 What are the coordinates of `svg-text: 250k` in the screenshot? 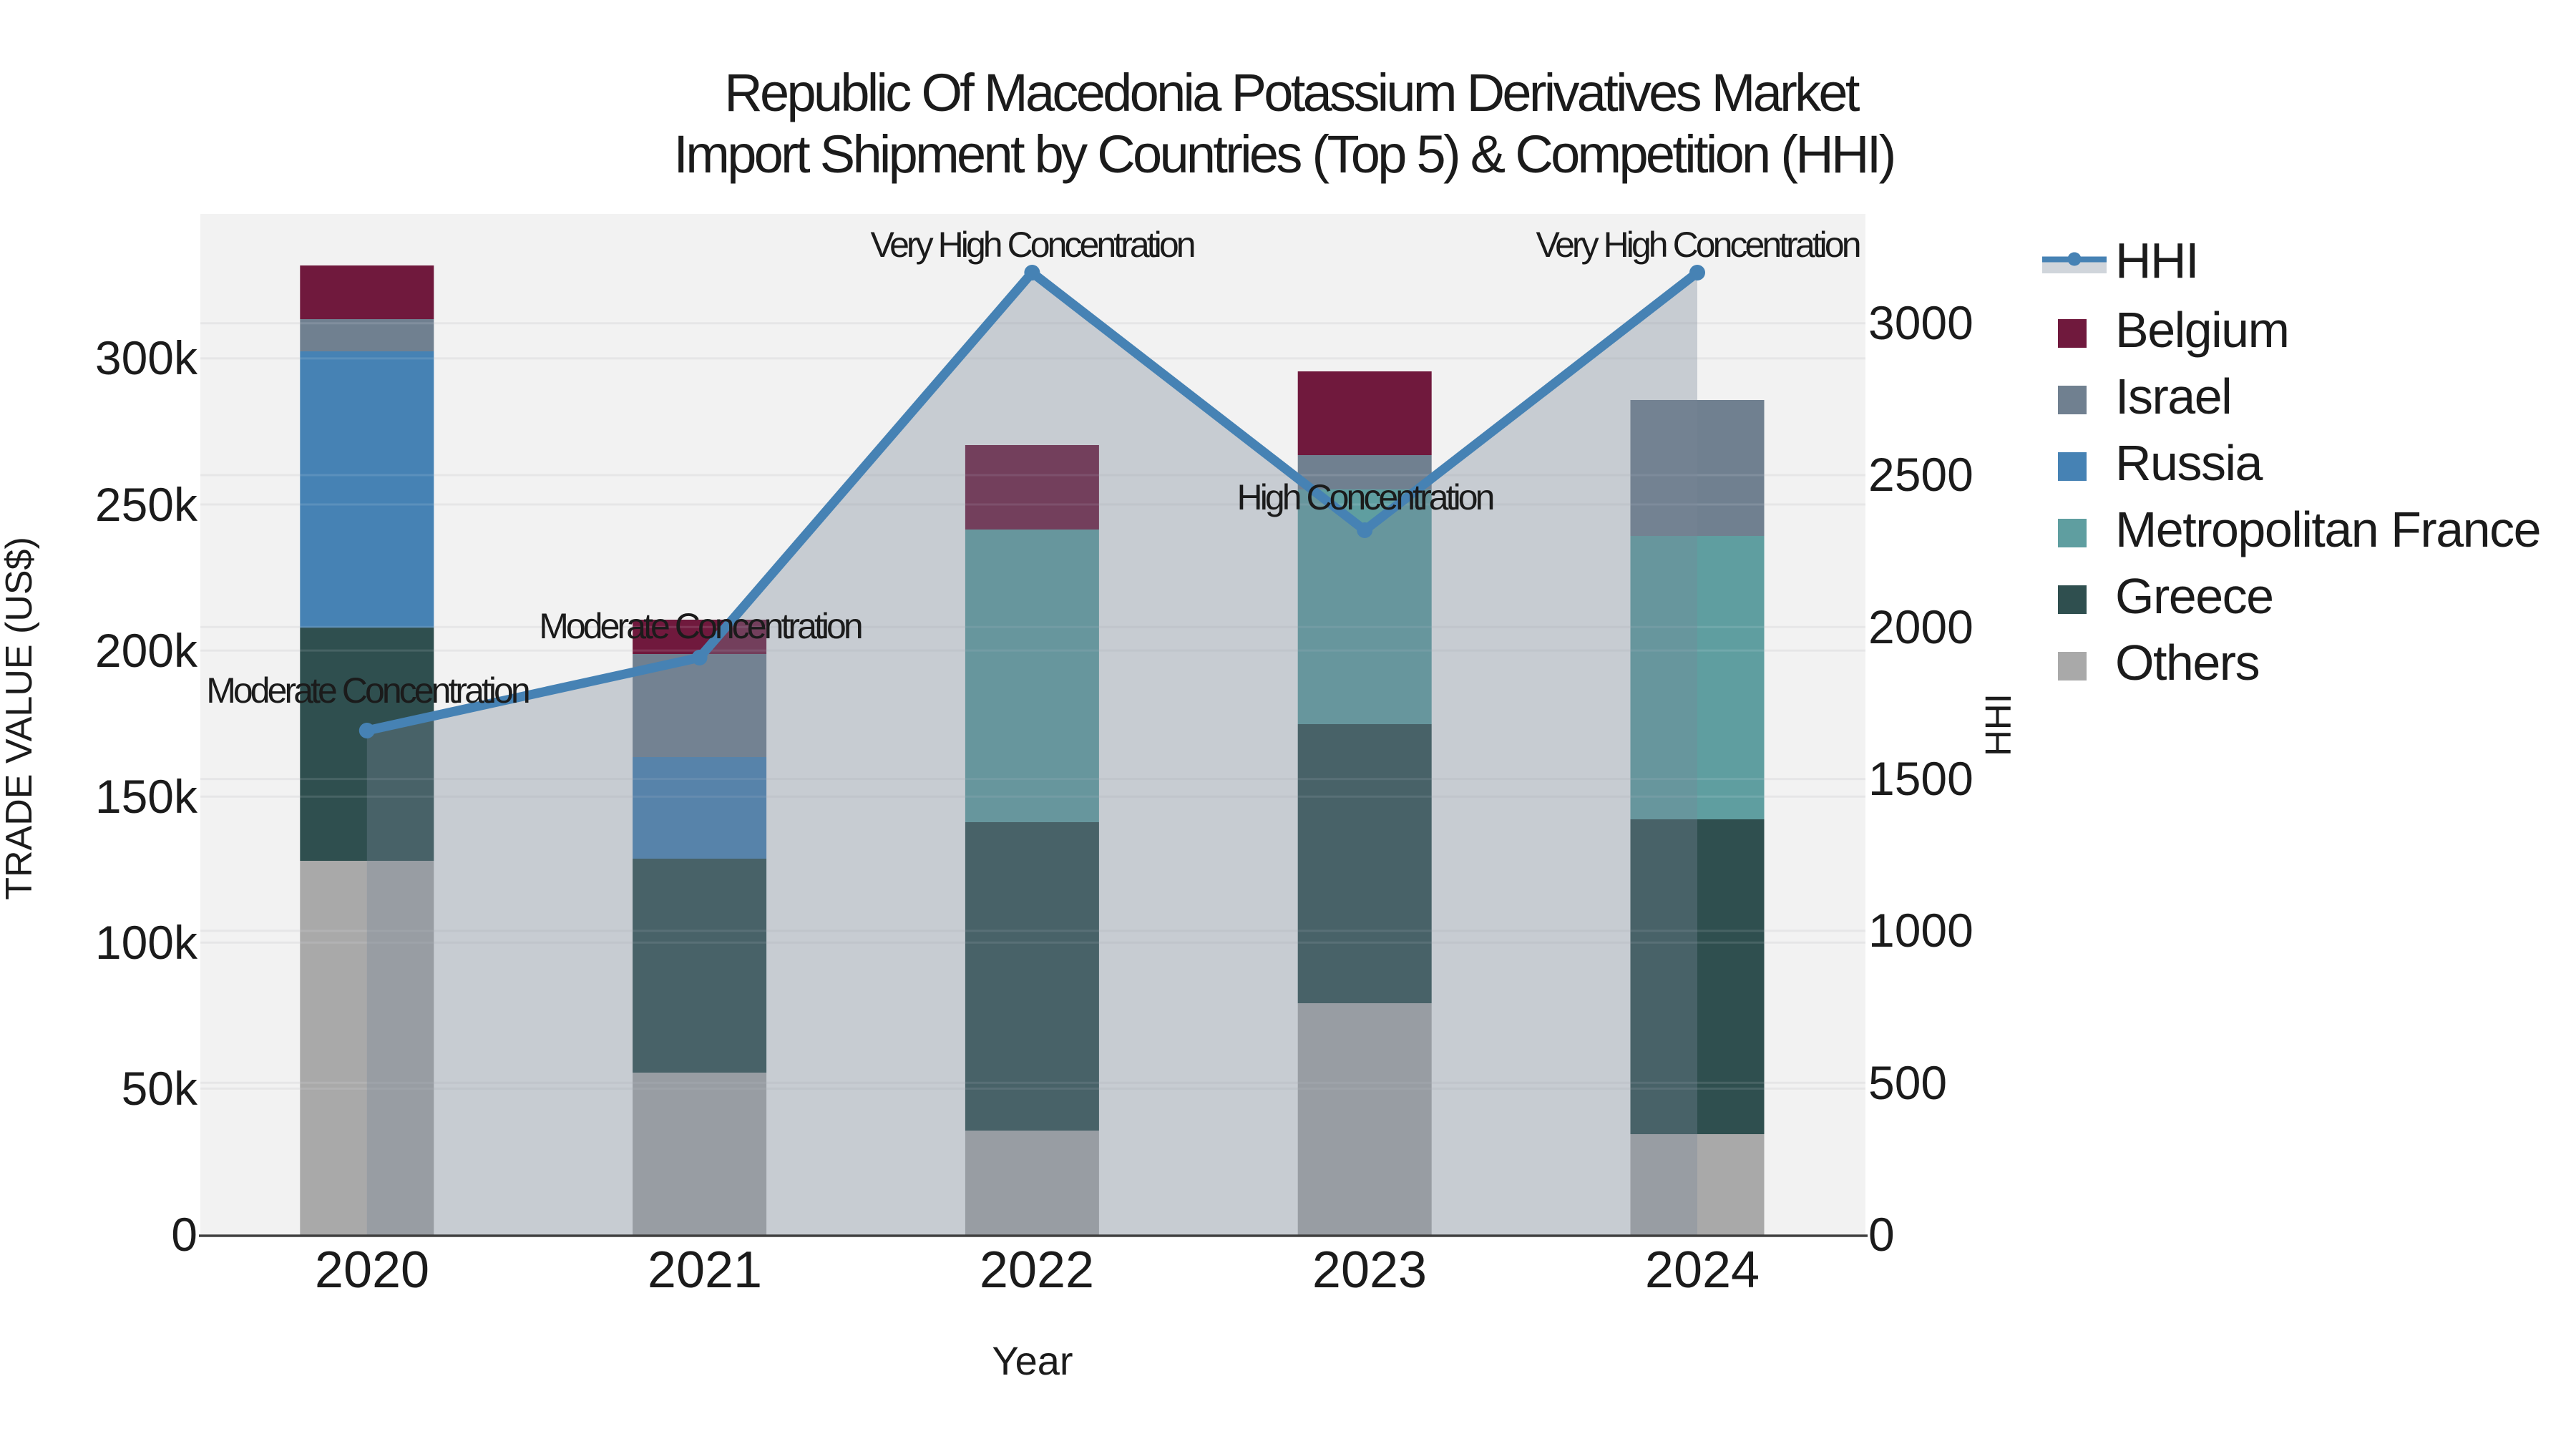 It's located at (146, 504).